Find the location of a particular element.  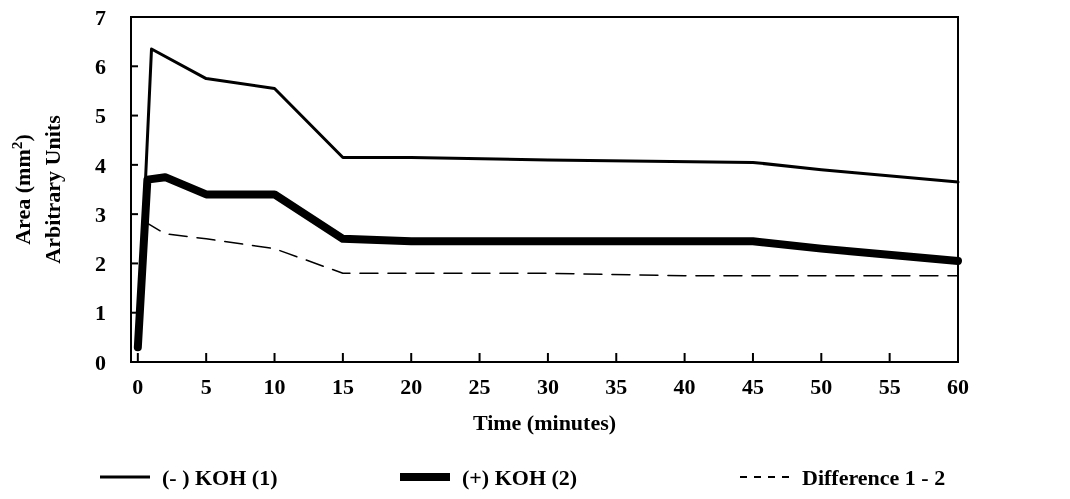

legend-label: Difference 1 - 2 is located at coordinates (874, 477).